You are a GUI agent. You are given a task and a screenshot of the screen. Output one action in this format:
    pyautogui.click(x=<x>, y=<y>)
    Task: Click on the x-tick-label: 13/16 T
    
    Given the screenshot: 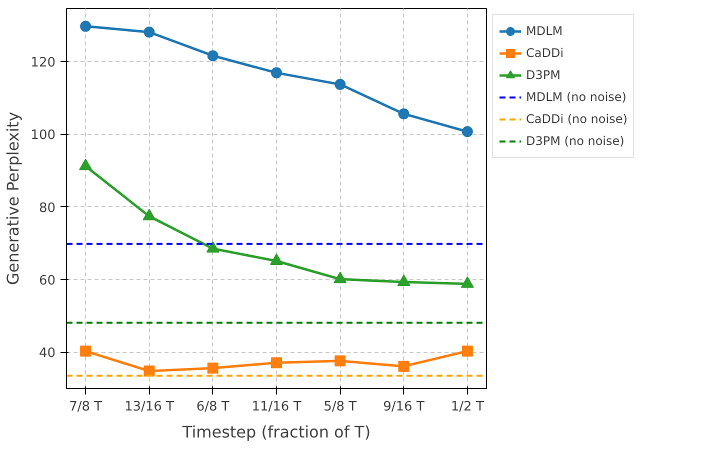 What is the action you would take?
    pyautogui.click(x=149, y=407)
    